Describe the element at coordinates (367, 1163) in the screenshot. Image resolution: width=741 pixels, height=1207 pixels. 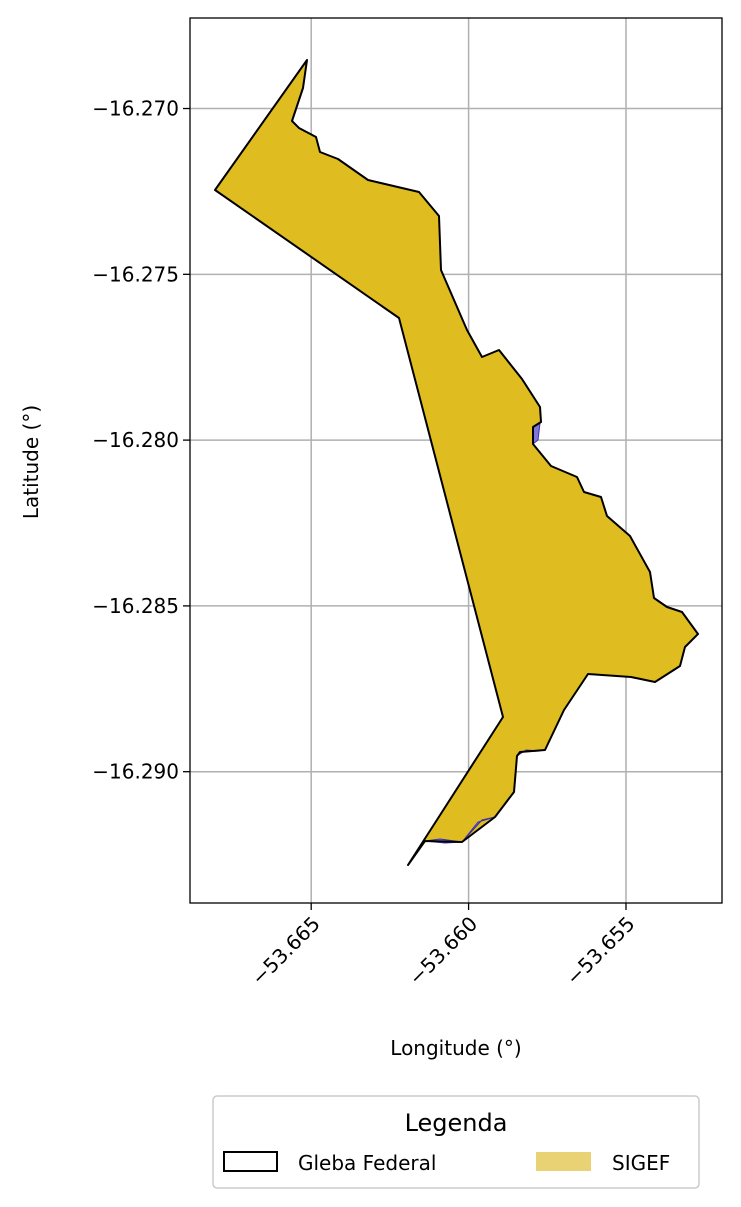
I see `legend-label-gleba-federal: Gleba Federal` at that location.